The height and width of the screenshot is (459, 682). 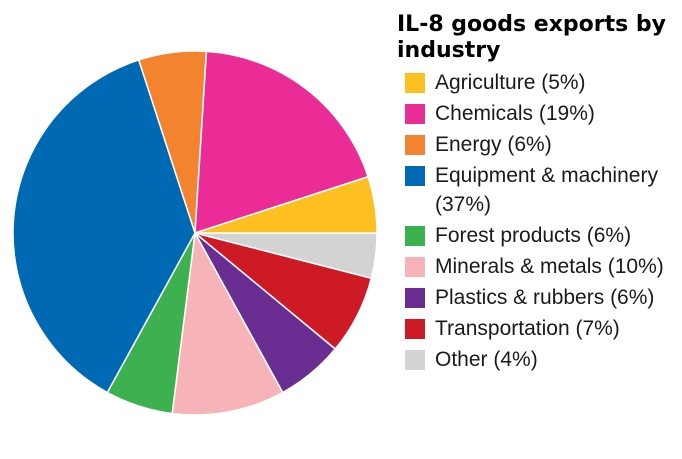 I want to click on legend-label: Agriculture (5%), so click(x=510, y=82).